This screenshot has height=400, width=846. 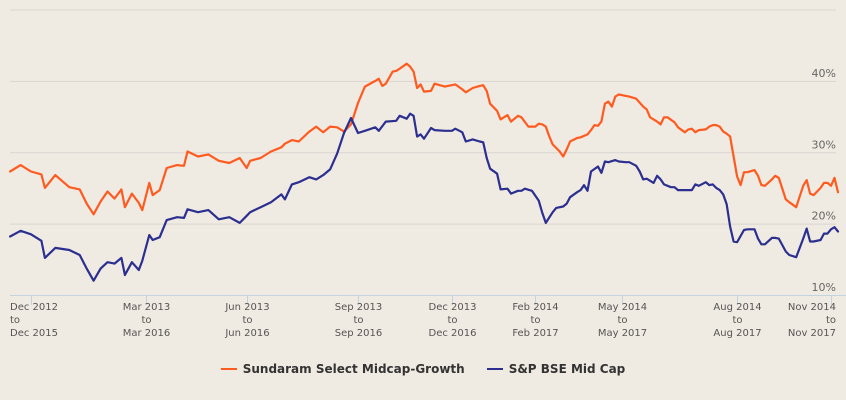 I want to click on legend-label-fund: Sundaram Select Midcap-Growth, so click(x=353, y=369).